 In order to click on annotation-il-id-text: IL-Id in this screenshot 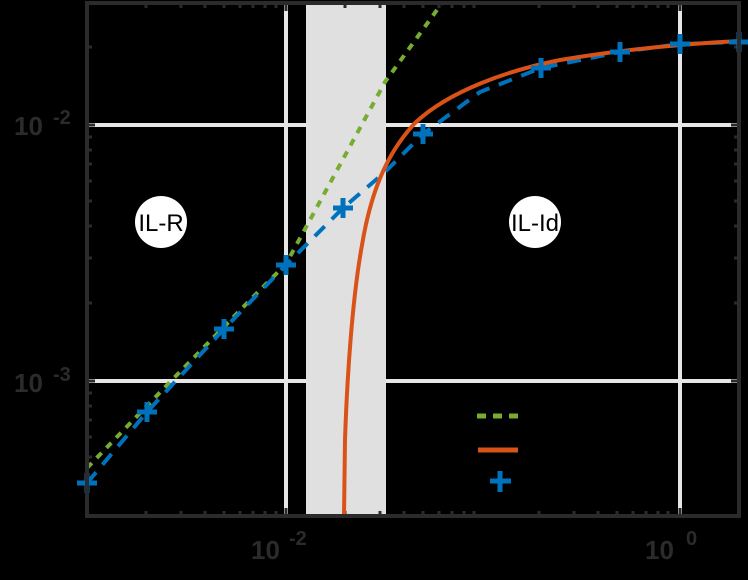, I will do `click(535, 223)`.